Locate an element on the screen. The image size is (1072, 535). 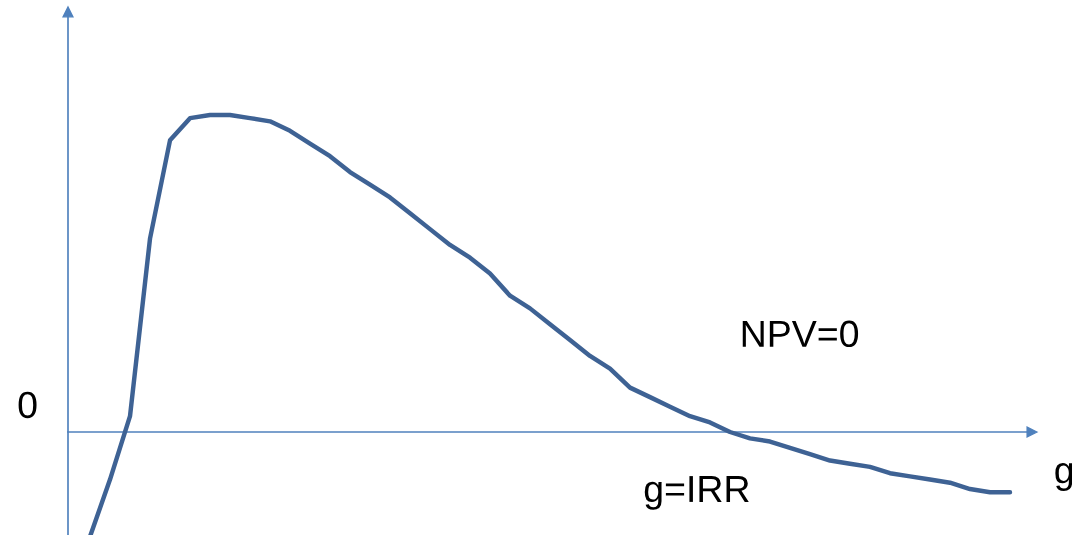
x-axis-title: g is located at coordinates (1063, 477).